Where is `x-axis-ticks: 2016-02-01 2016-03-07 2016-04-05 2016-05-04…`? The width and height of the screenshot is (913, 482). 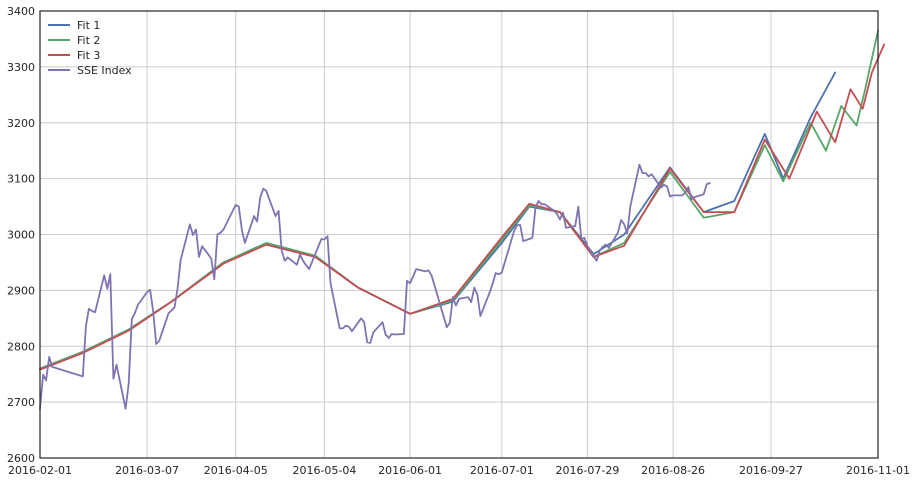
x-axis-ticks: 2016-02-01 2016-03-07 2016-04-05 2016-05-04… is located at coordinates (459, 470).